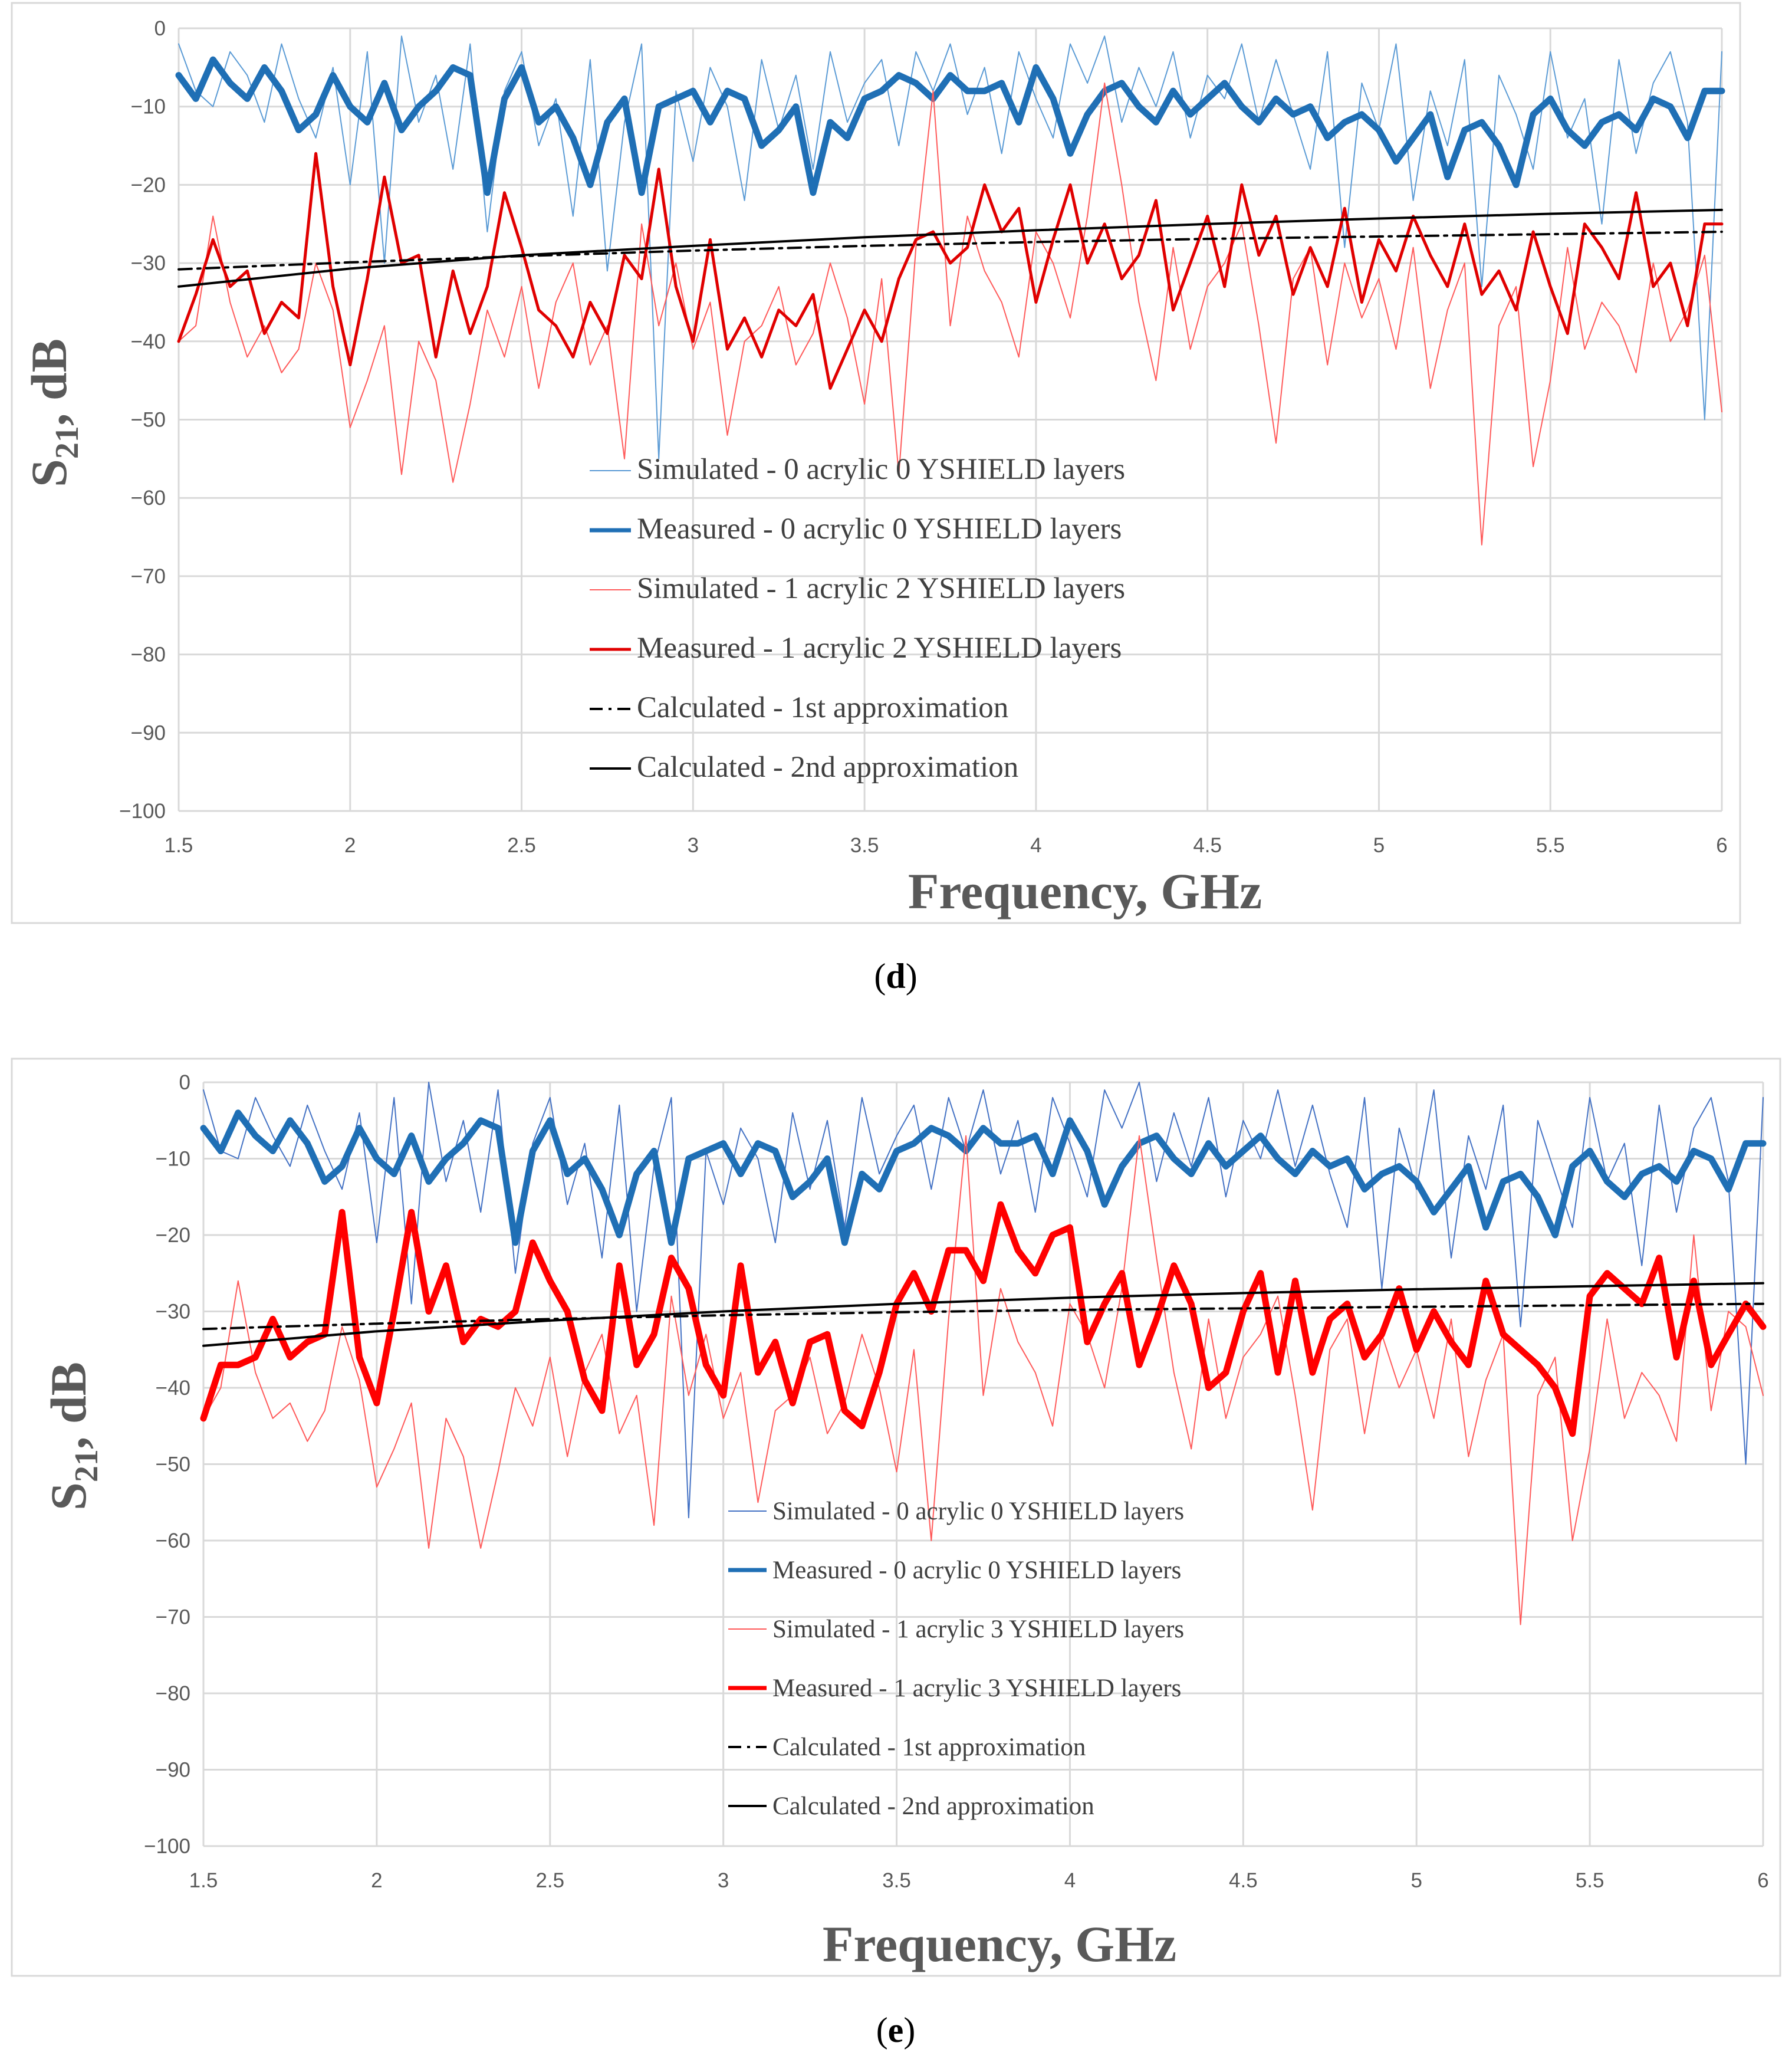 This screenshot has width=1792, height=2059. I want to click on panel-label-d-letter: d, so click(895, 976).